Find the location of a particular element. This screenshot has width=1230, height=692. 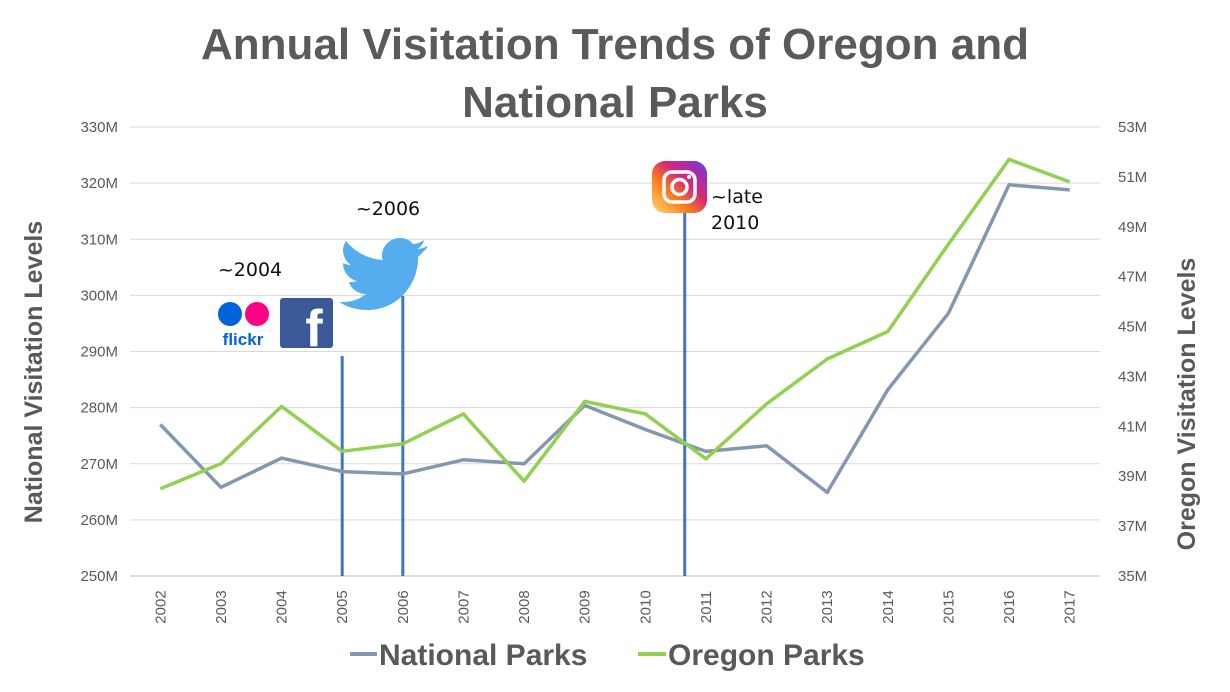

x-tick-label: 2012 is located at coordinates (767, 606).